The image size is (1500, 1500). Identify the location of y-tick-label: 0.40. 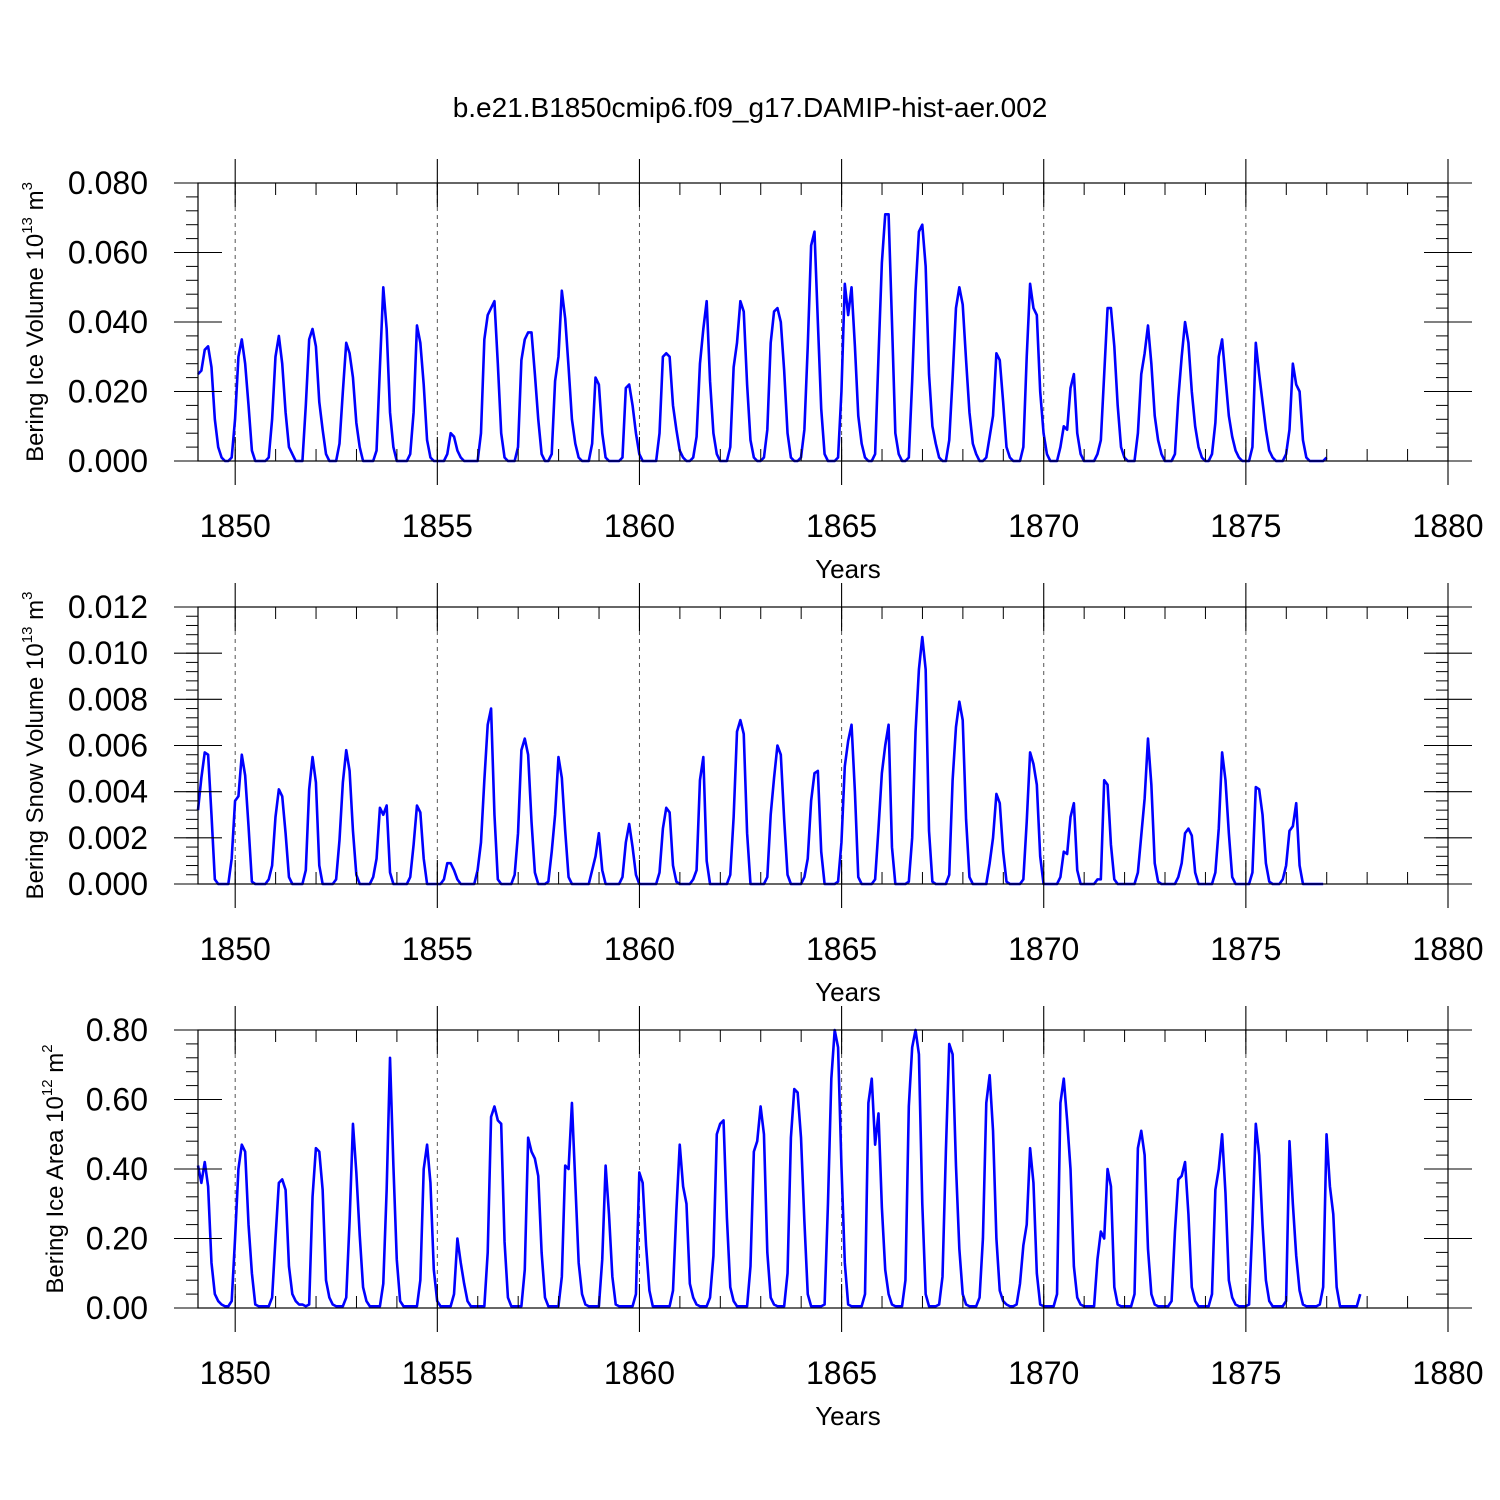
(117, 1169).